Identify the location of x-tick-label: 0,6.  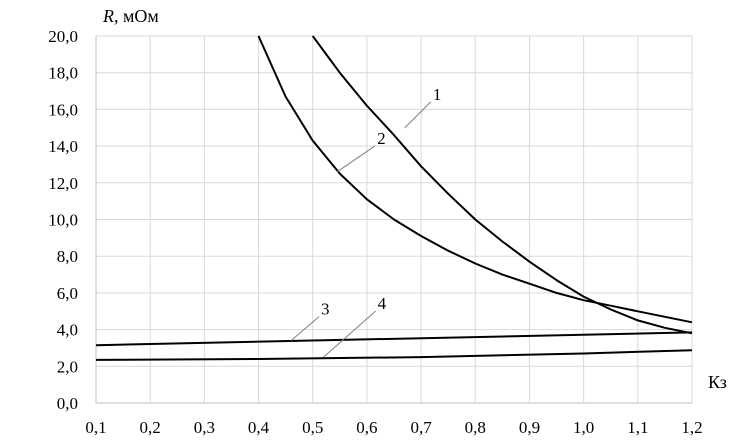
(366, 427).